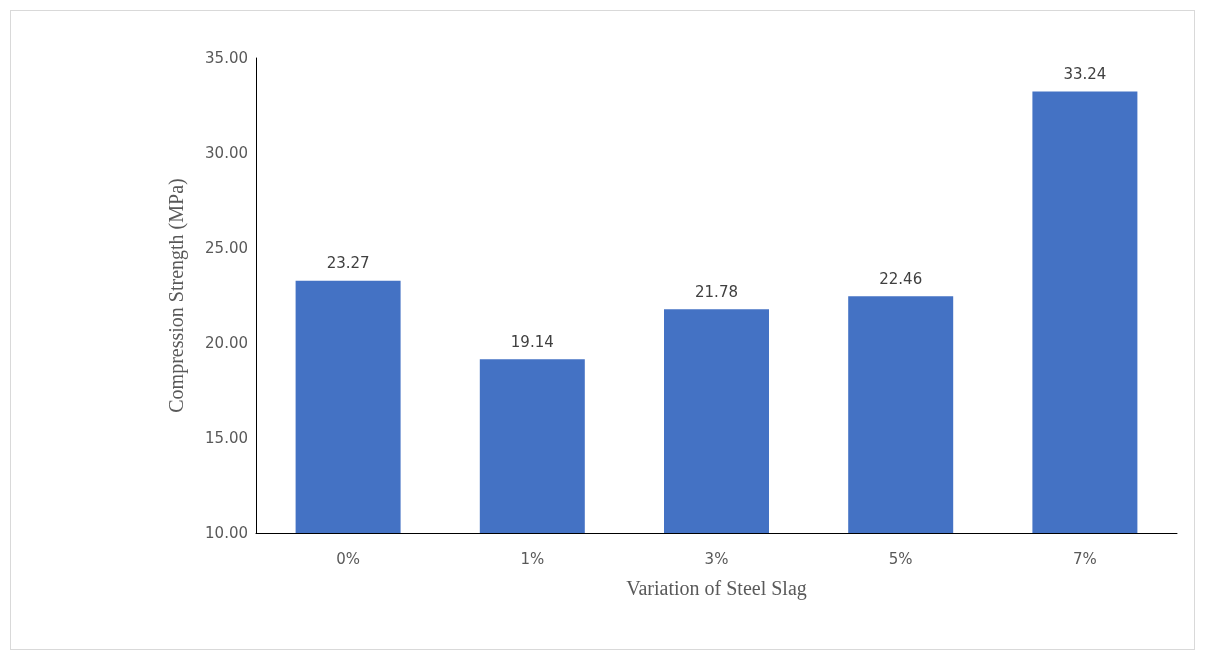 The width and height of the screenshot is (1205, 659). Describe the element at coordinates (532, 341) in the screenshot. I see `data-label: 19.14` at that location.